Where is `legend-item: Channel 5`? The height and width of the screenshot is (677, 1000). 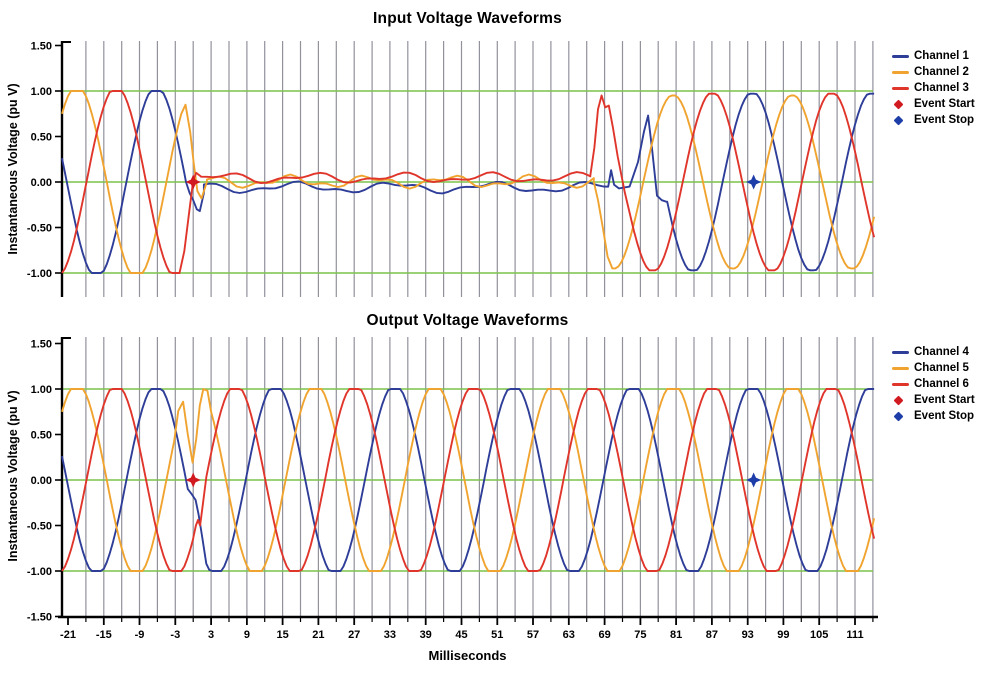
legend-item: Channel 5 is located at coordinates (944, 368).